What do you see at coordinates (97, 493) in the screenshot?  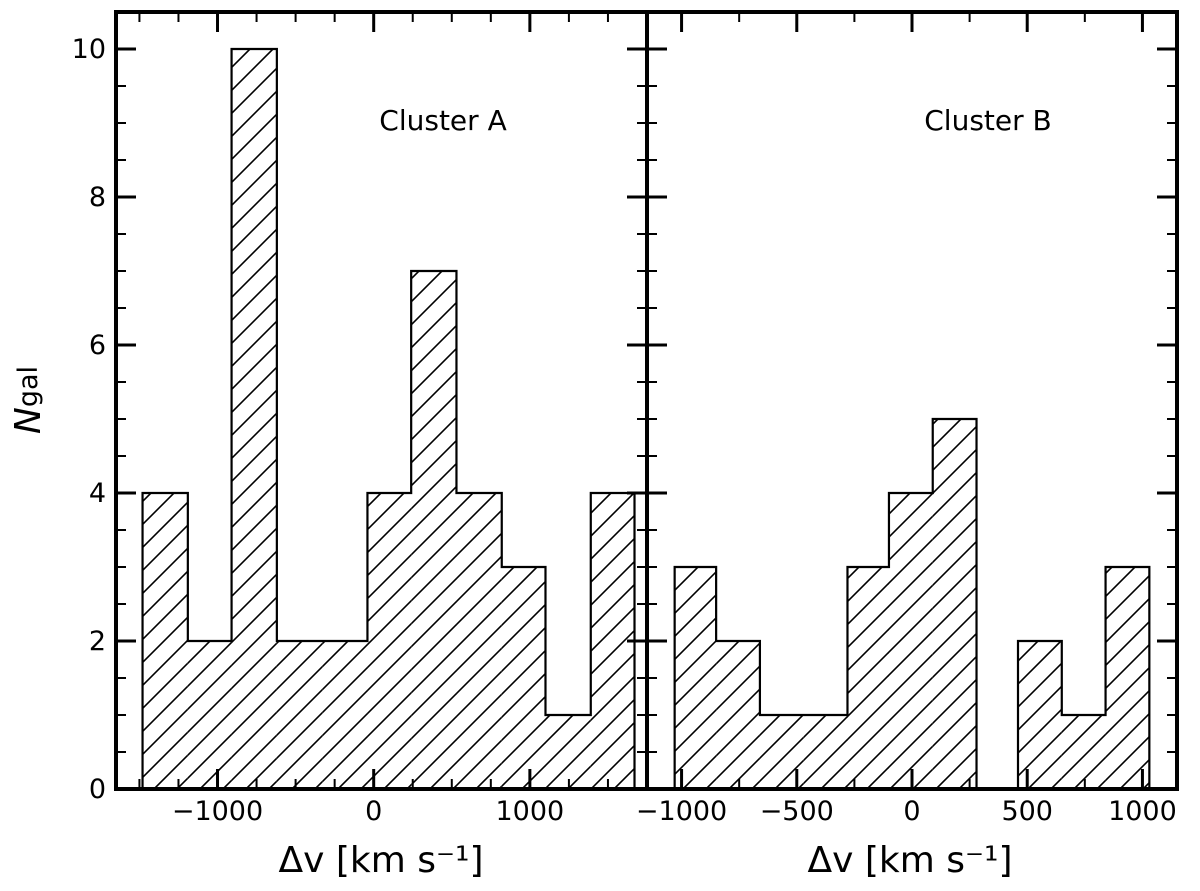 I see `y-tick-label: 4` at bounding box center [97, 493].